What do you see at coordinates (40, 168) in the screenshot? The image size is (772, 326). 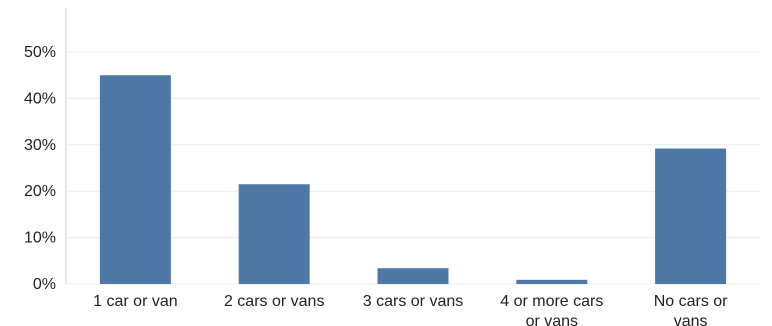 I see `y-axis-ticks: 0% 10% 20% 30% 40% 50%` at bounding box center [40, 168].